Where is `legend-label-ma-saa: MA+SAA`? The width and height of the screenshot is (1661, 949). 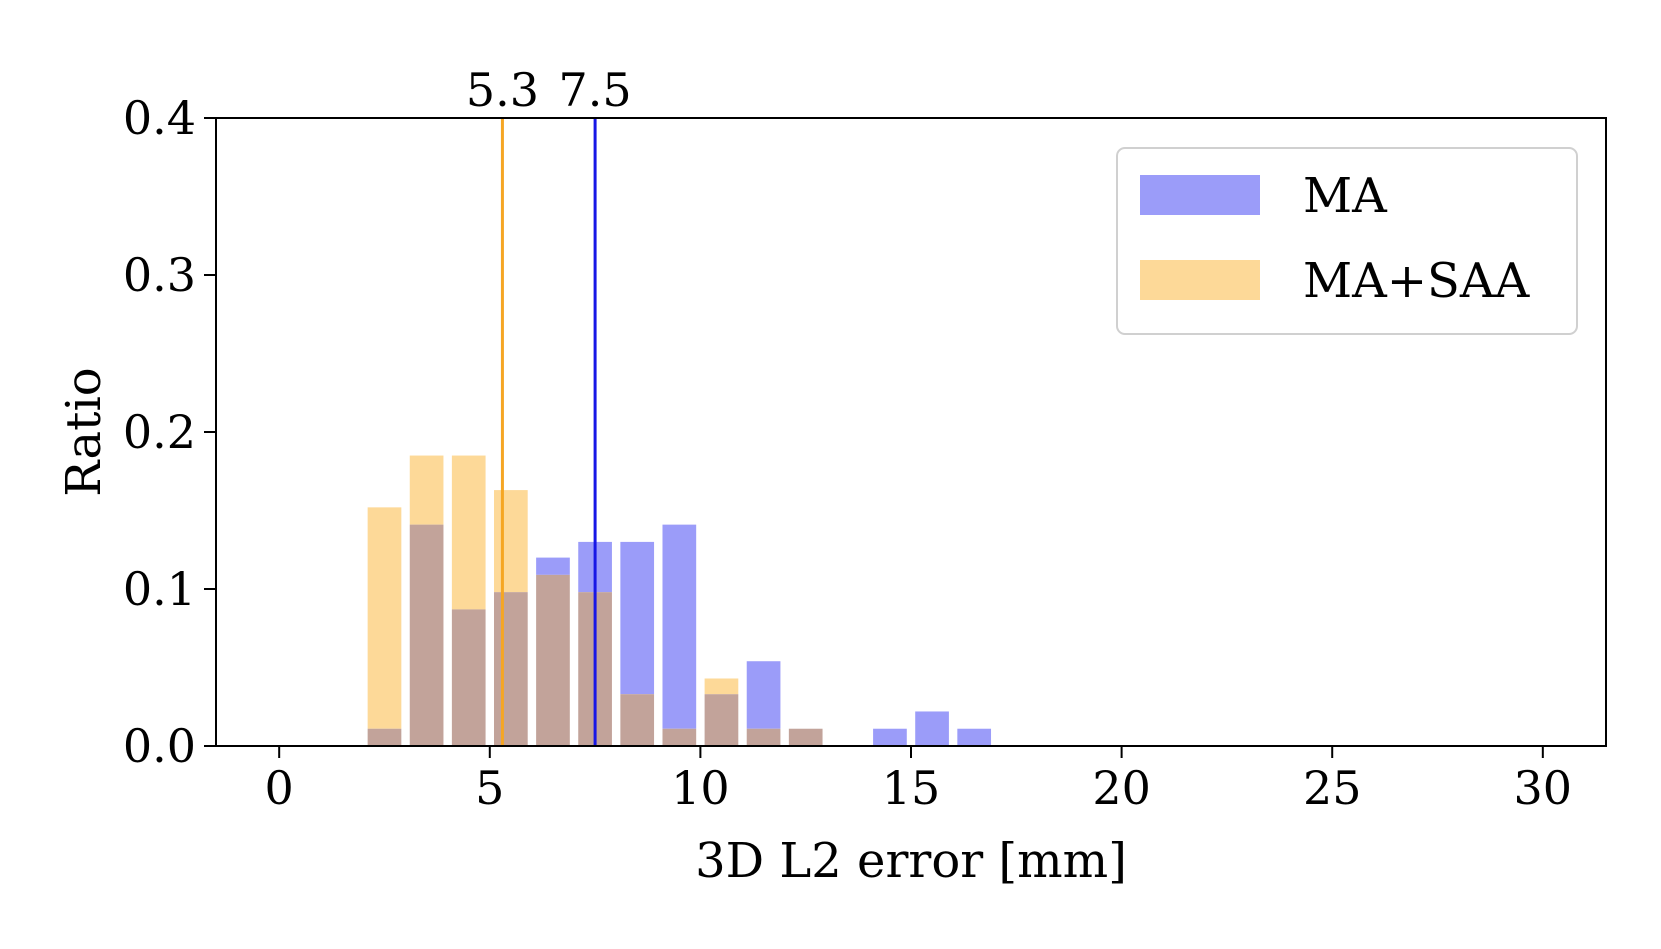
legend-label-ma-saa: MA+SAA is located at coordinates (1417, 281).